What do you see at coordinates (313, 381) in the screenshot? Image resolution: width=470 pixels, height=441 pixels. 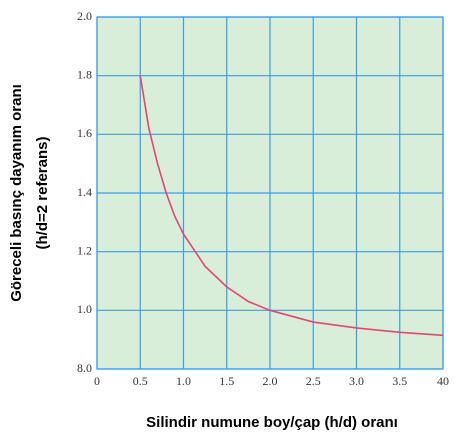 I see `x-tick-label: 2.5` at bounding box center [313, 381].